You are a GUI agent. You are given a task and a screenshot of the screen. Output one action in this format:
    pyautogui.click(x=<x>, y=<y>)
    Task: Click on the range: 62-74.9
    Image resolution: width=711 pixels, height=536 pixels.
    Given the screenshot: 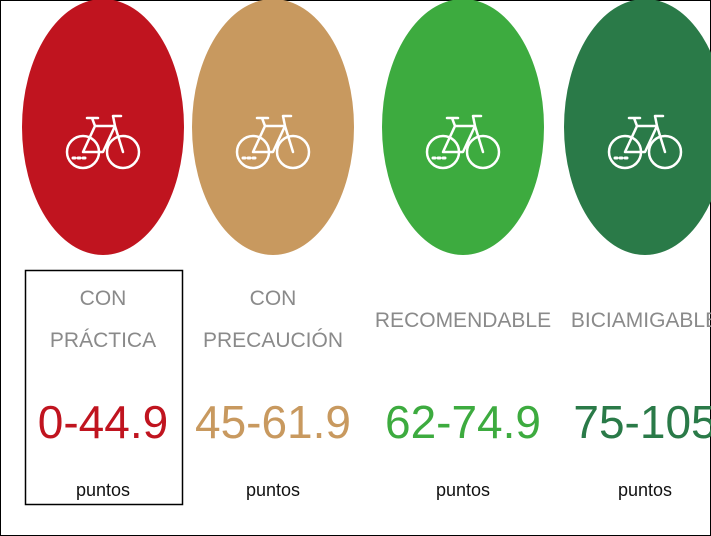 What is the action you would take?
    pyautogui.click(x=463, y=422)
    